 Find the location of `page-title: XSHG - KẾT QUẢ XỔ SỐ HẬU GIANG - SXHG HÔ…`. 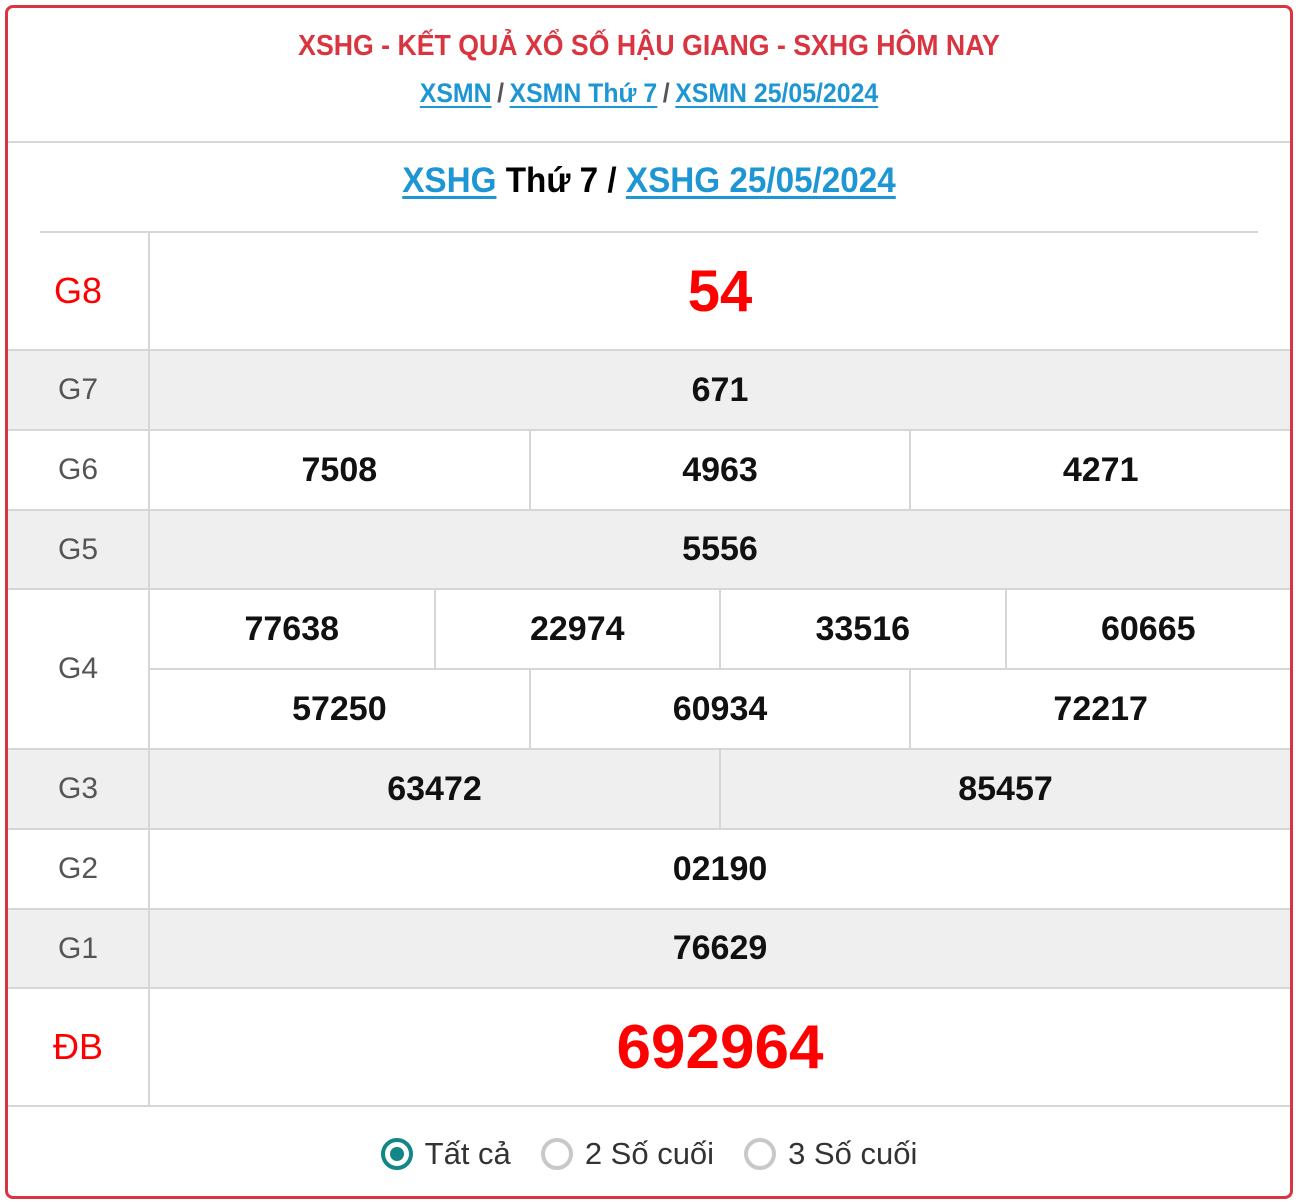

page-title: XSHG - KẾT QUẢ XỔ SỐ HẬU GIANG - SXHG HÔ… is located at coordinates (649, 46).